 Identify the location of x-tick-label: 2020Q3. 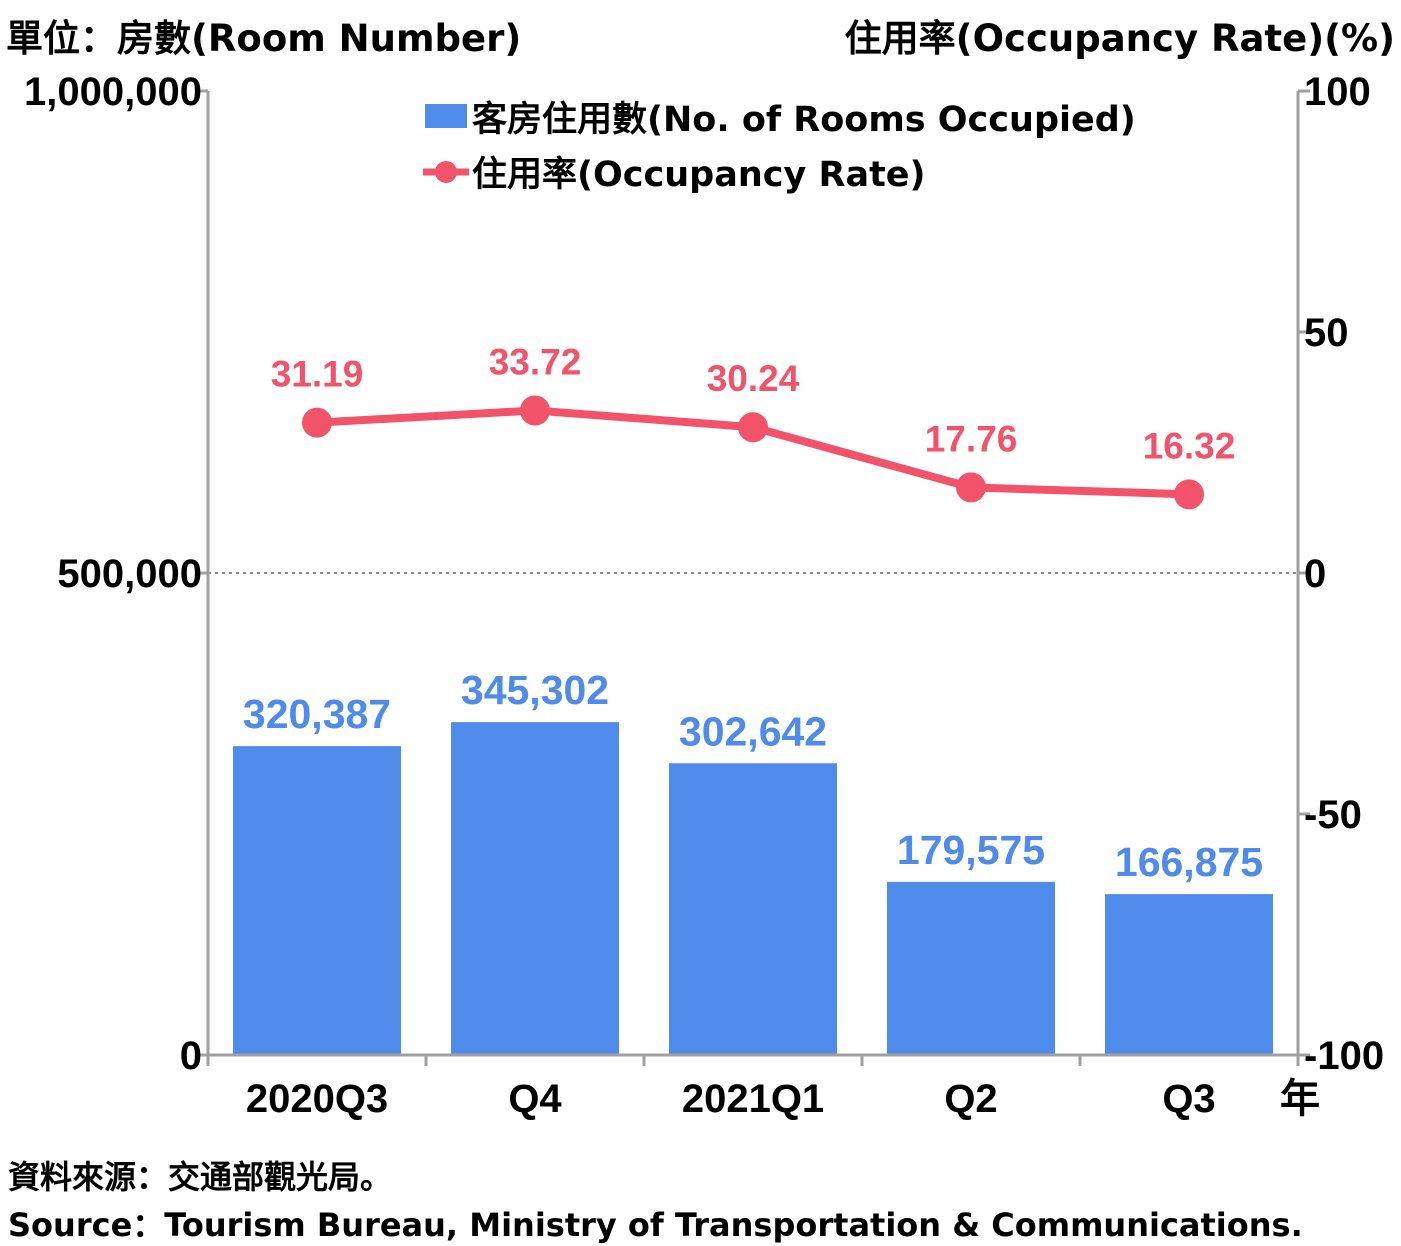
(317, 1099).